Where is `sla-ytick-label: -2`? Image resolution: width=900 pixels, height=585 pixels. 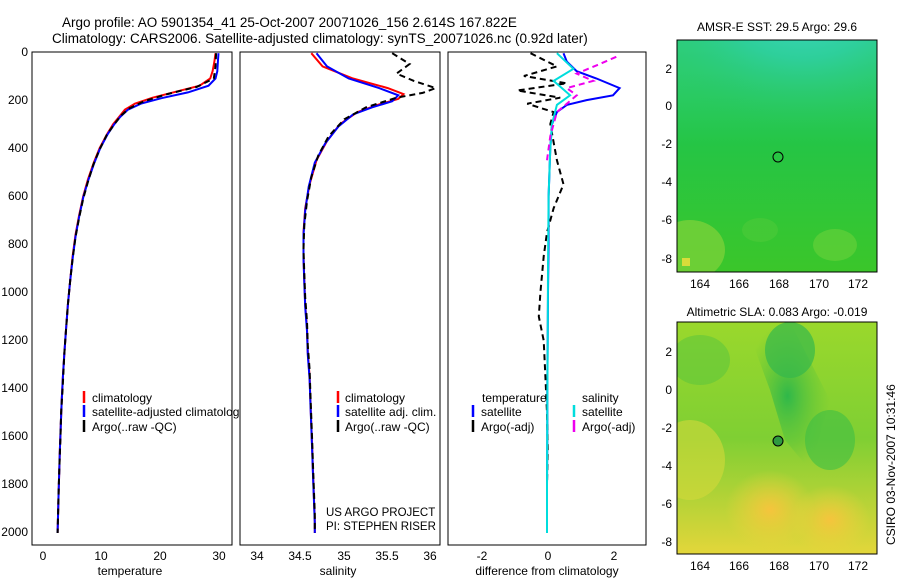
sla-ytick-label: -2 is located at coordinates (666, 428).